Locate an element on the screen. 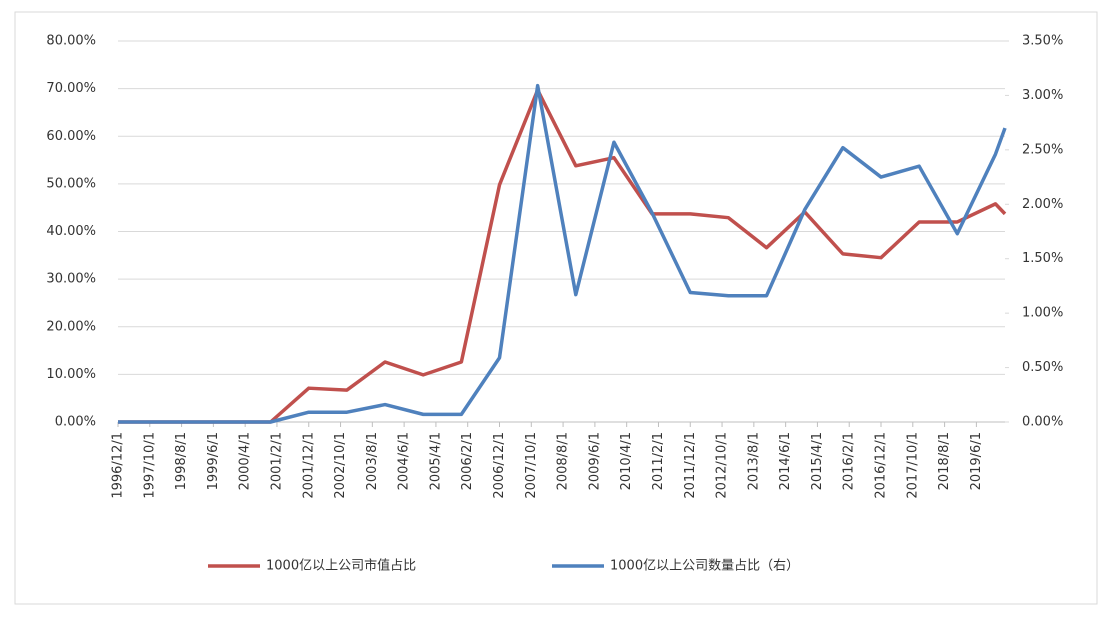  y2-tick-label: 1.00% is located at coordinates (1042, 313).